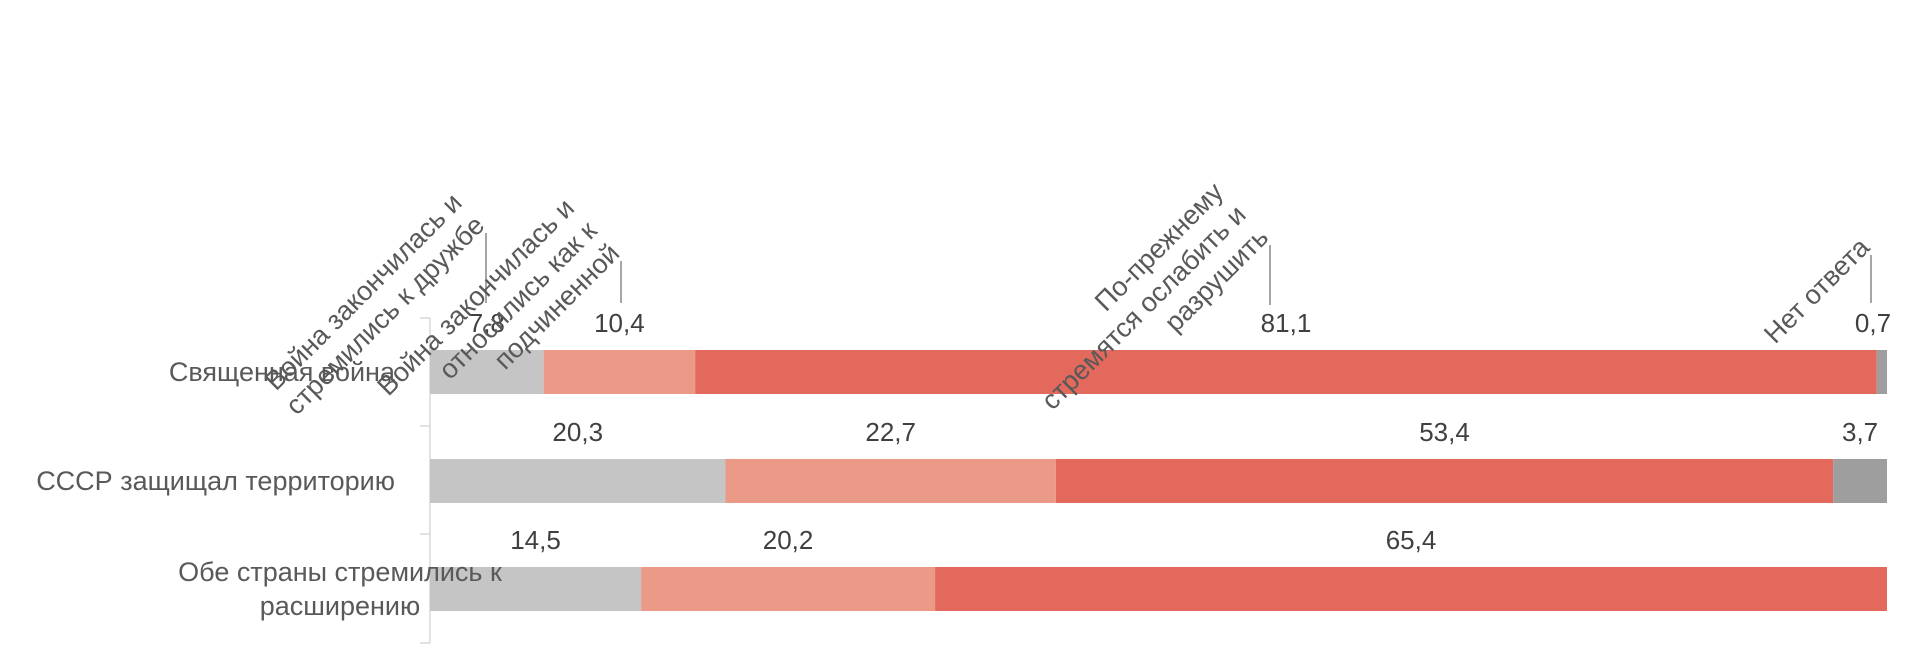  I want to click on value-label-1-1: 7,8, so click(487, 323).